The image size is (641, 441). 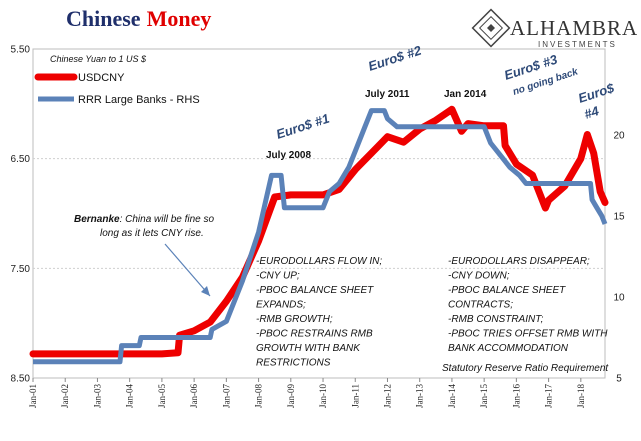 I want to click on left-note-line: -PBOC BALANCE SHEET, so click(x=315, y=290).